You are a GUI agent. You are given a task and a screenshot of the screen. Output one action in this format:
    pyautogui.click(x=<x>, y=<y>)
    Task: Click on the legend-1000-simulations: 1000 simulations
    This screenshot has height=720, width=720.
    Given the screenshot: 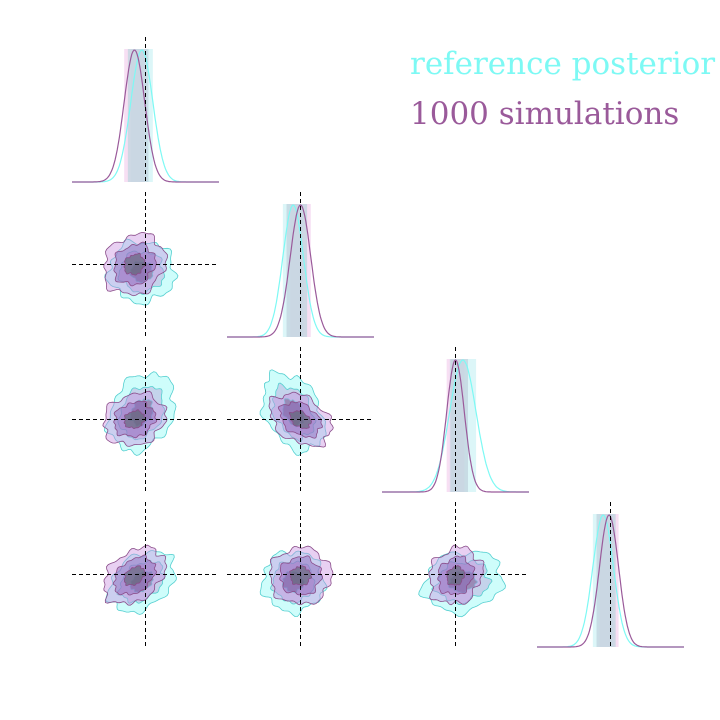 What is the action you would take?
    pyautogui.click(x=545, y=114)
    